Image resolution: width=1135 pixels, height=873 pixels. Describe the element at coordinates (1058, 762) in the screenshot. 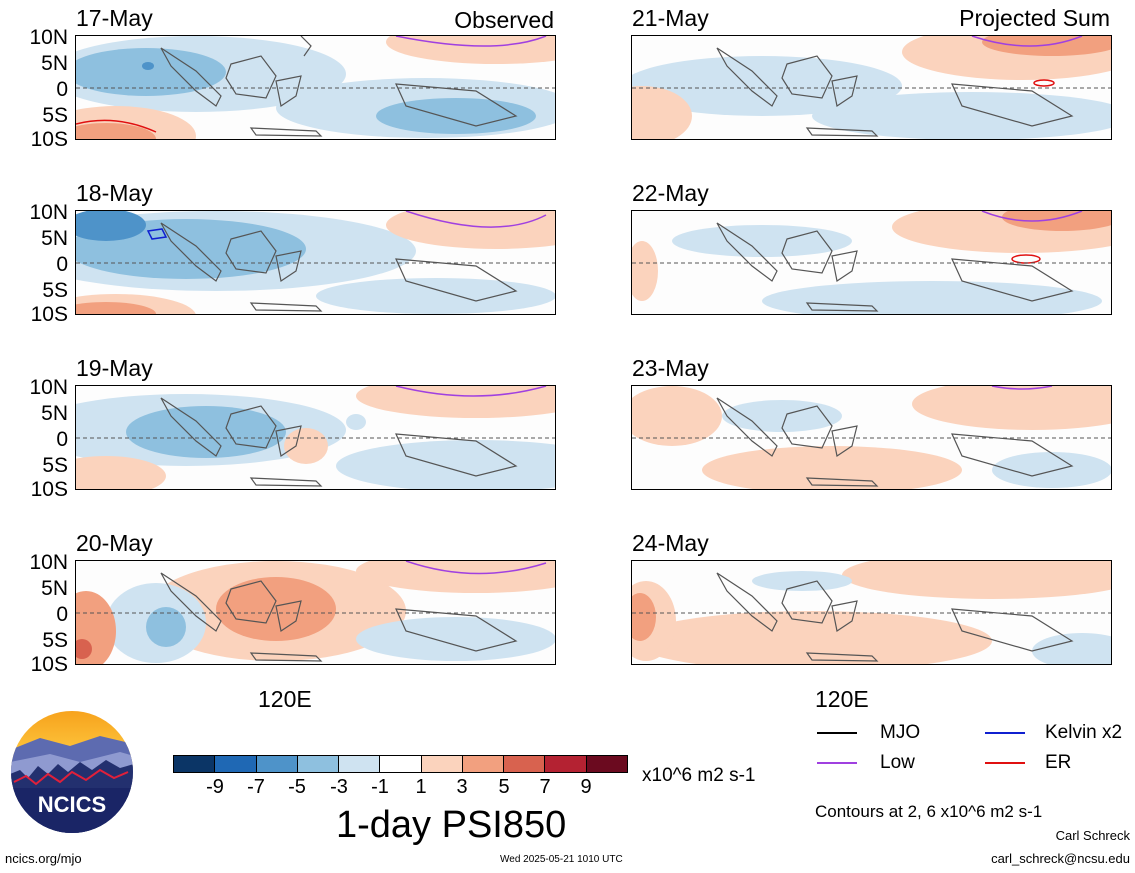

I see `legend-label-er: ER` at that location.